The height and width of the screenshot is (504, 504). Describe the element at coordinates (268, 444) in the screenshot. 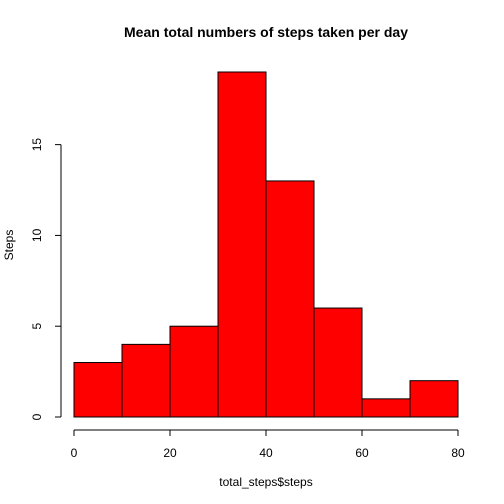

I see `x-axis: 0 20 40 60 80` at that location.